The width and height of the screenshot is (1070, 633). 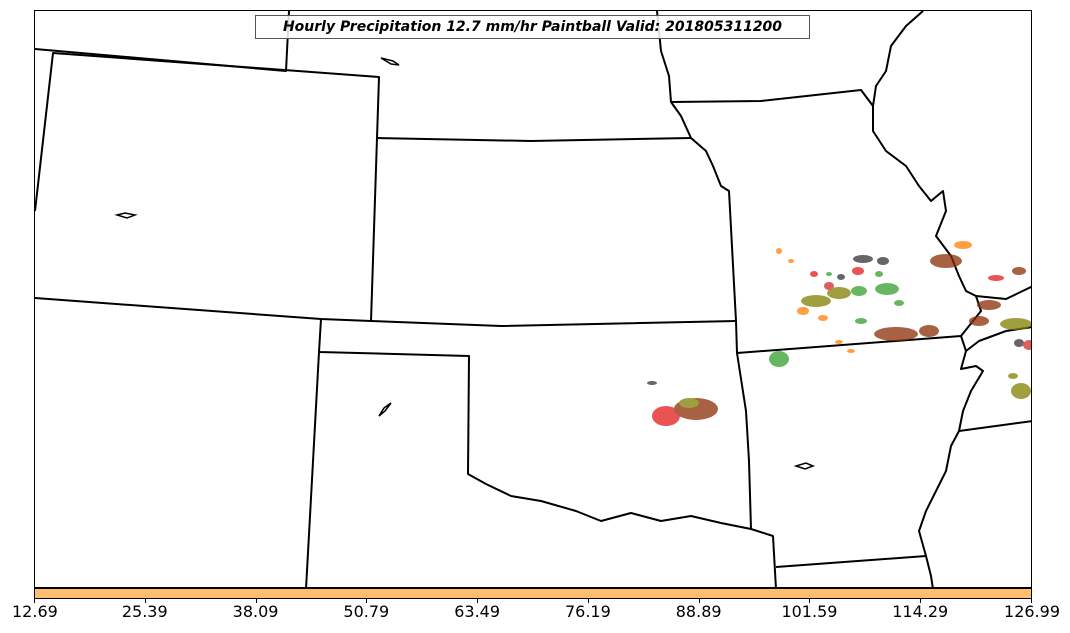 I want to click on colorbar-tick-label: 50.79, so click(x=366, y=611).